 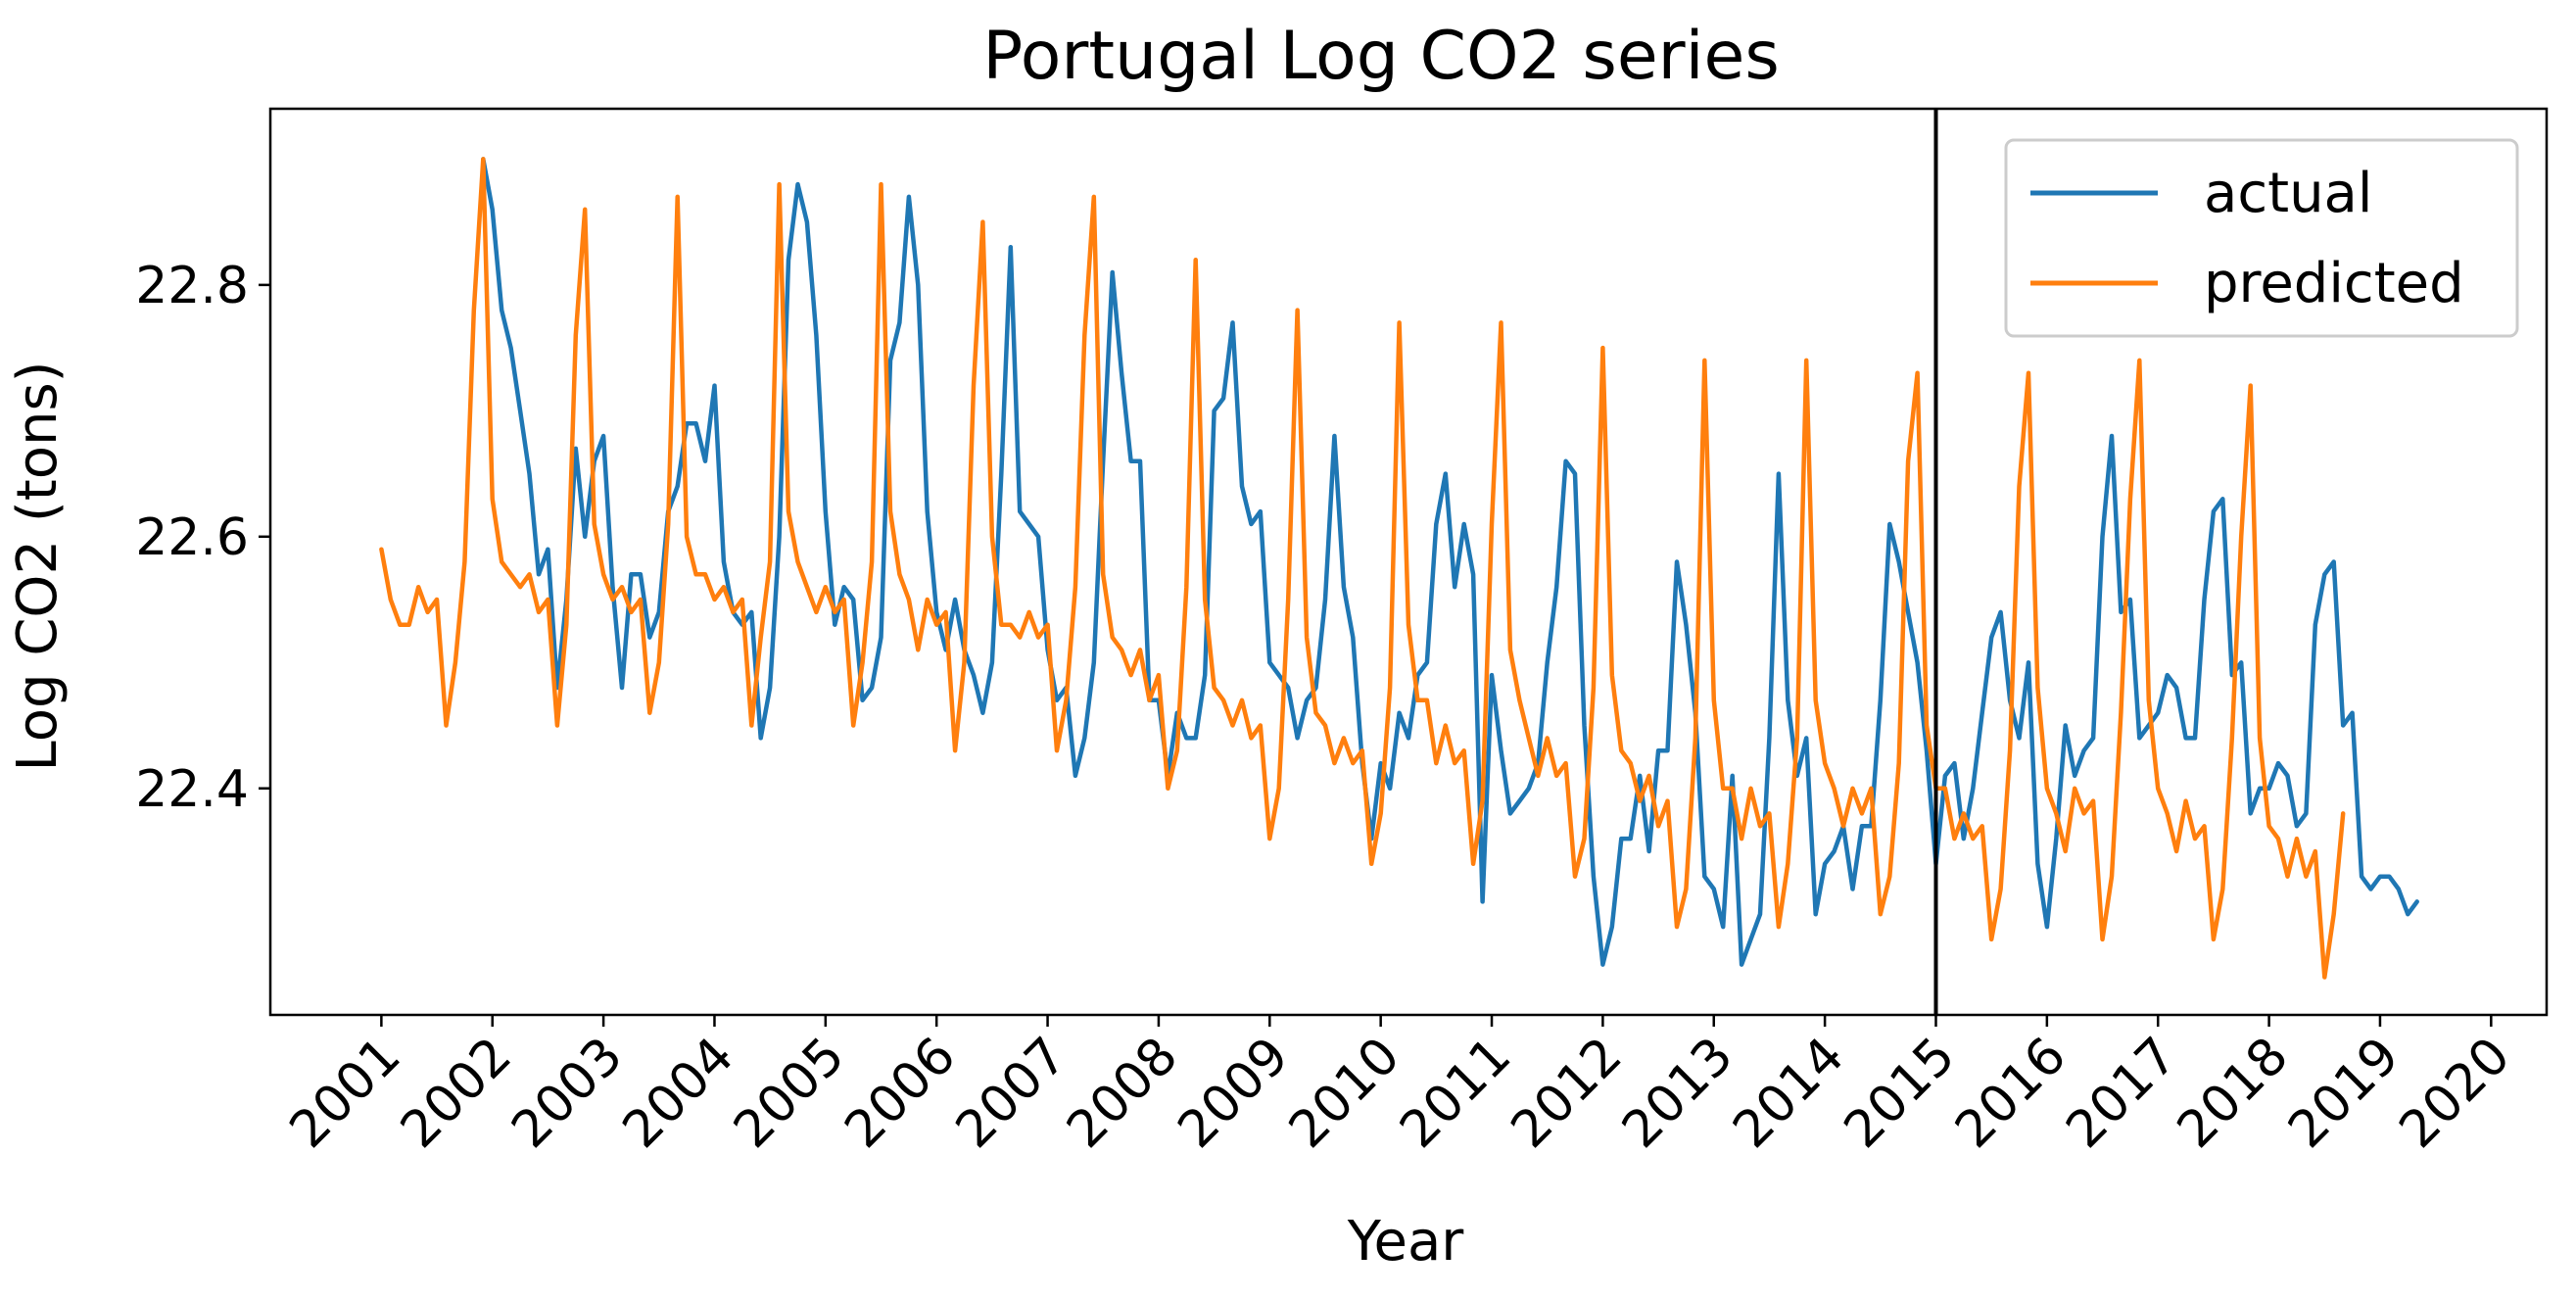 What do you see at coordinates (38, 566) in the screenshot?
I see `y-axis-label: Log CO2 (tons)` at bounding box center [38, 566].